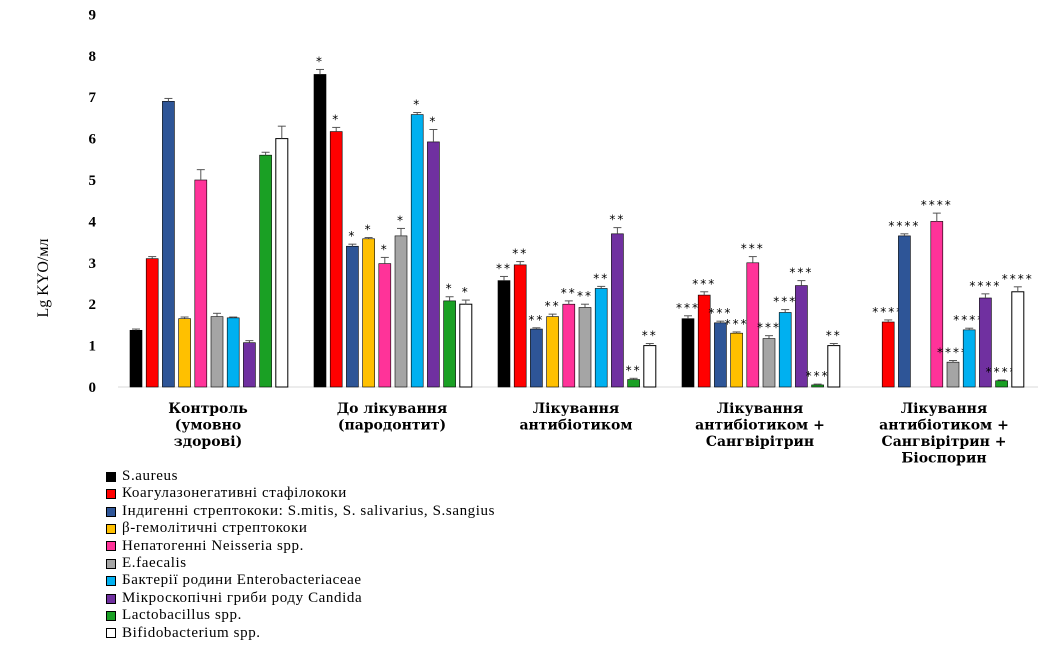  Describe the element at coordinates (93, 98) in the screenshot. I see `y-tick-label: 7` at that location.